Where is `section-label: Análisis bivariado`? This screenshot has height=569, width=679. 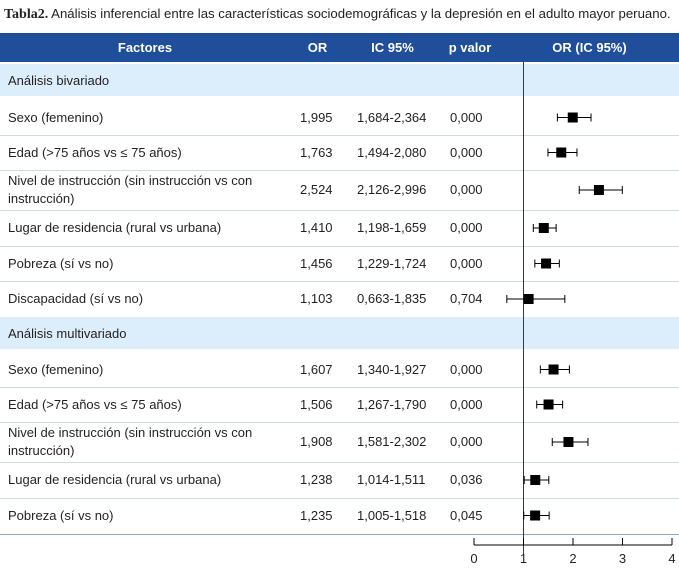
section-label: Análisis bivariado is located at coordinates (59, 80).